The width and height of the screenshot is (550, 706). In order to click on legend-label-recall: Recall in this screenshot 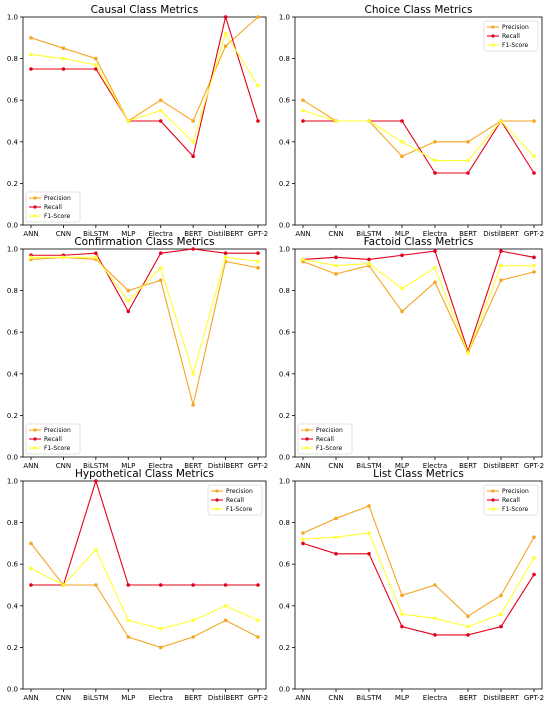, I will do `click(53, 439)`.